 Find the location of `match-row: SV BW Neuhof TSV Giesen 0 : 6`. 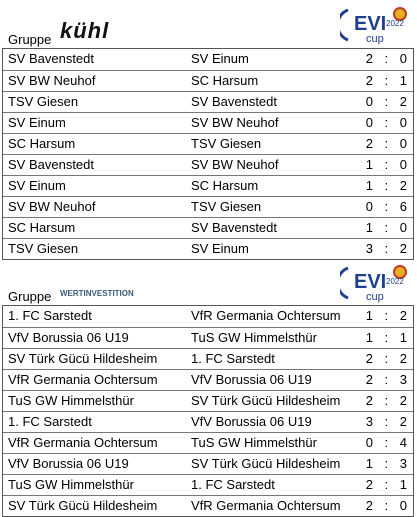

match-row: SV BW Neuhof TSV Giesen 0 : 6 is located at coordinates (208, 206).